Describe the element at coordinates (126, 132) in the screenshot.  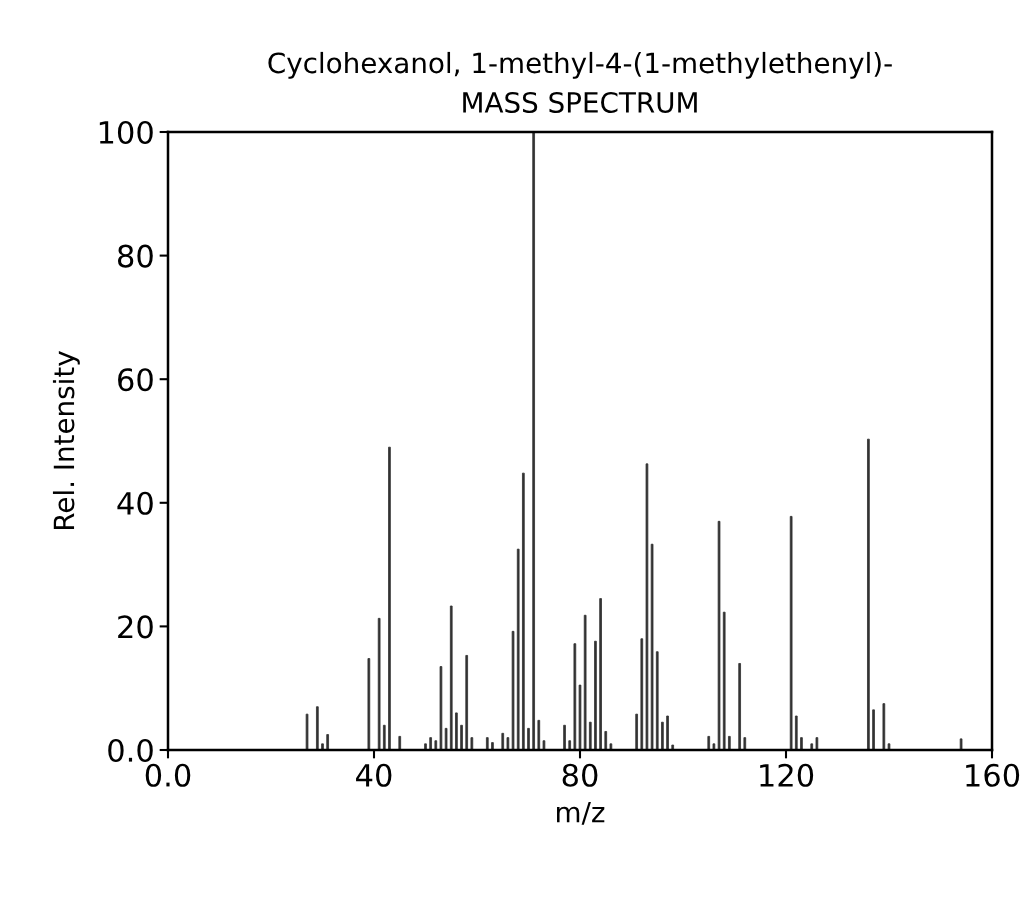
I see `y-tick-label: 100` at that location.